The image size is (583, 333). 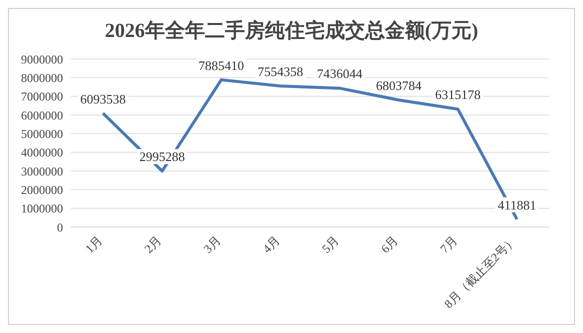 I want to click on data-label: 7554358, so click(x=281, y=71).